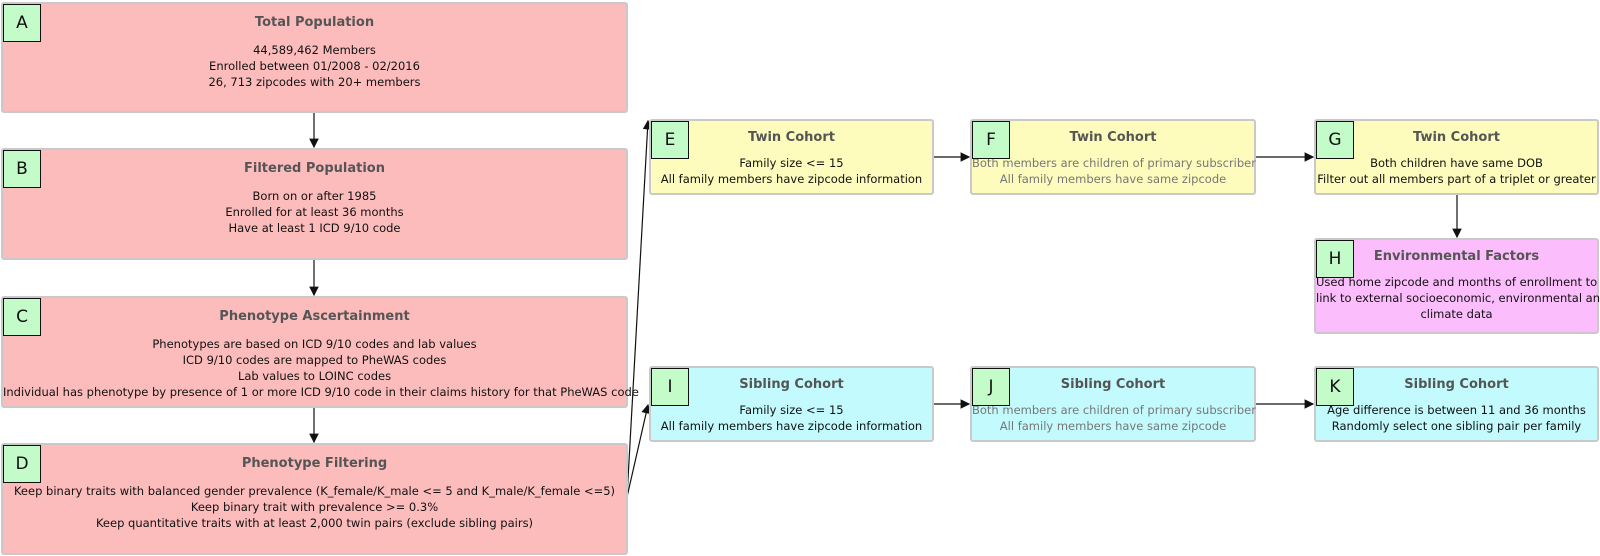 The image size is (1600, 556). Describe the element at coordinates (1335, 259) in the screenshot. I see `node-badge: H` at that location.